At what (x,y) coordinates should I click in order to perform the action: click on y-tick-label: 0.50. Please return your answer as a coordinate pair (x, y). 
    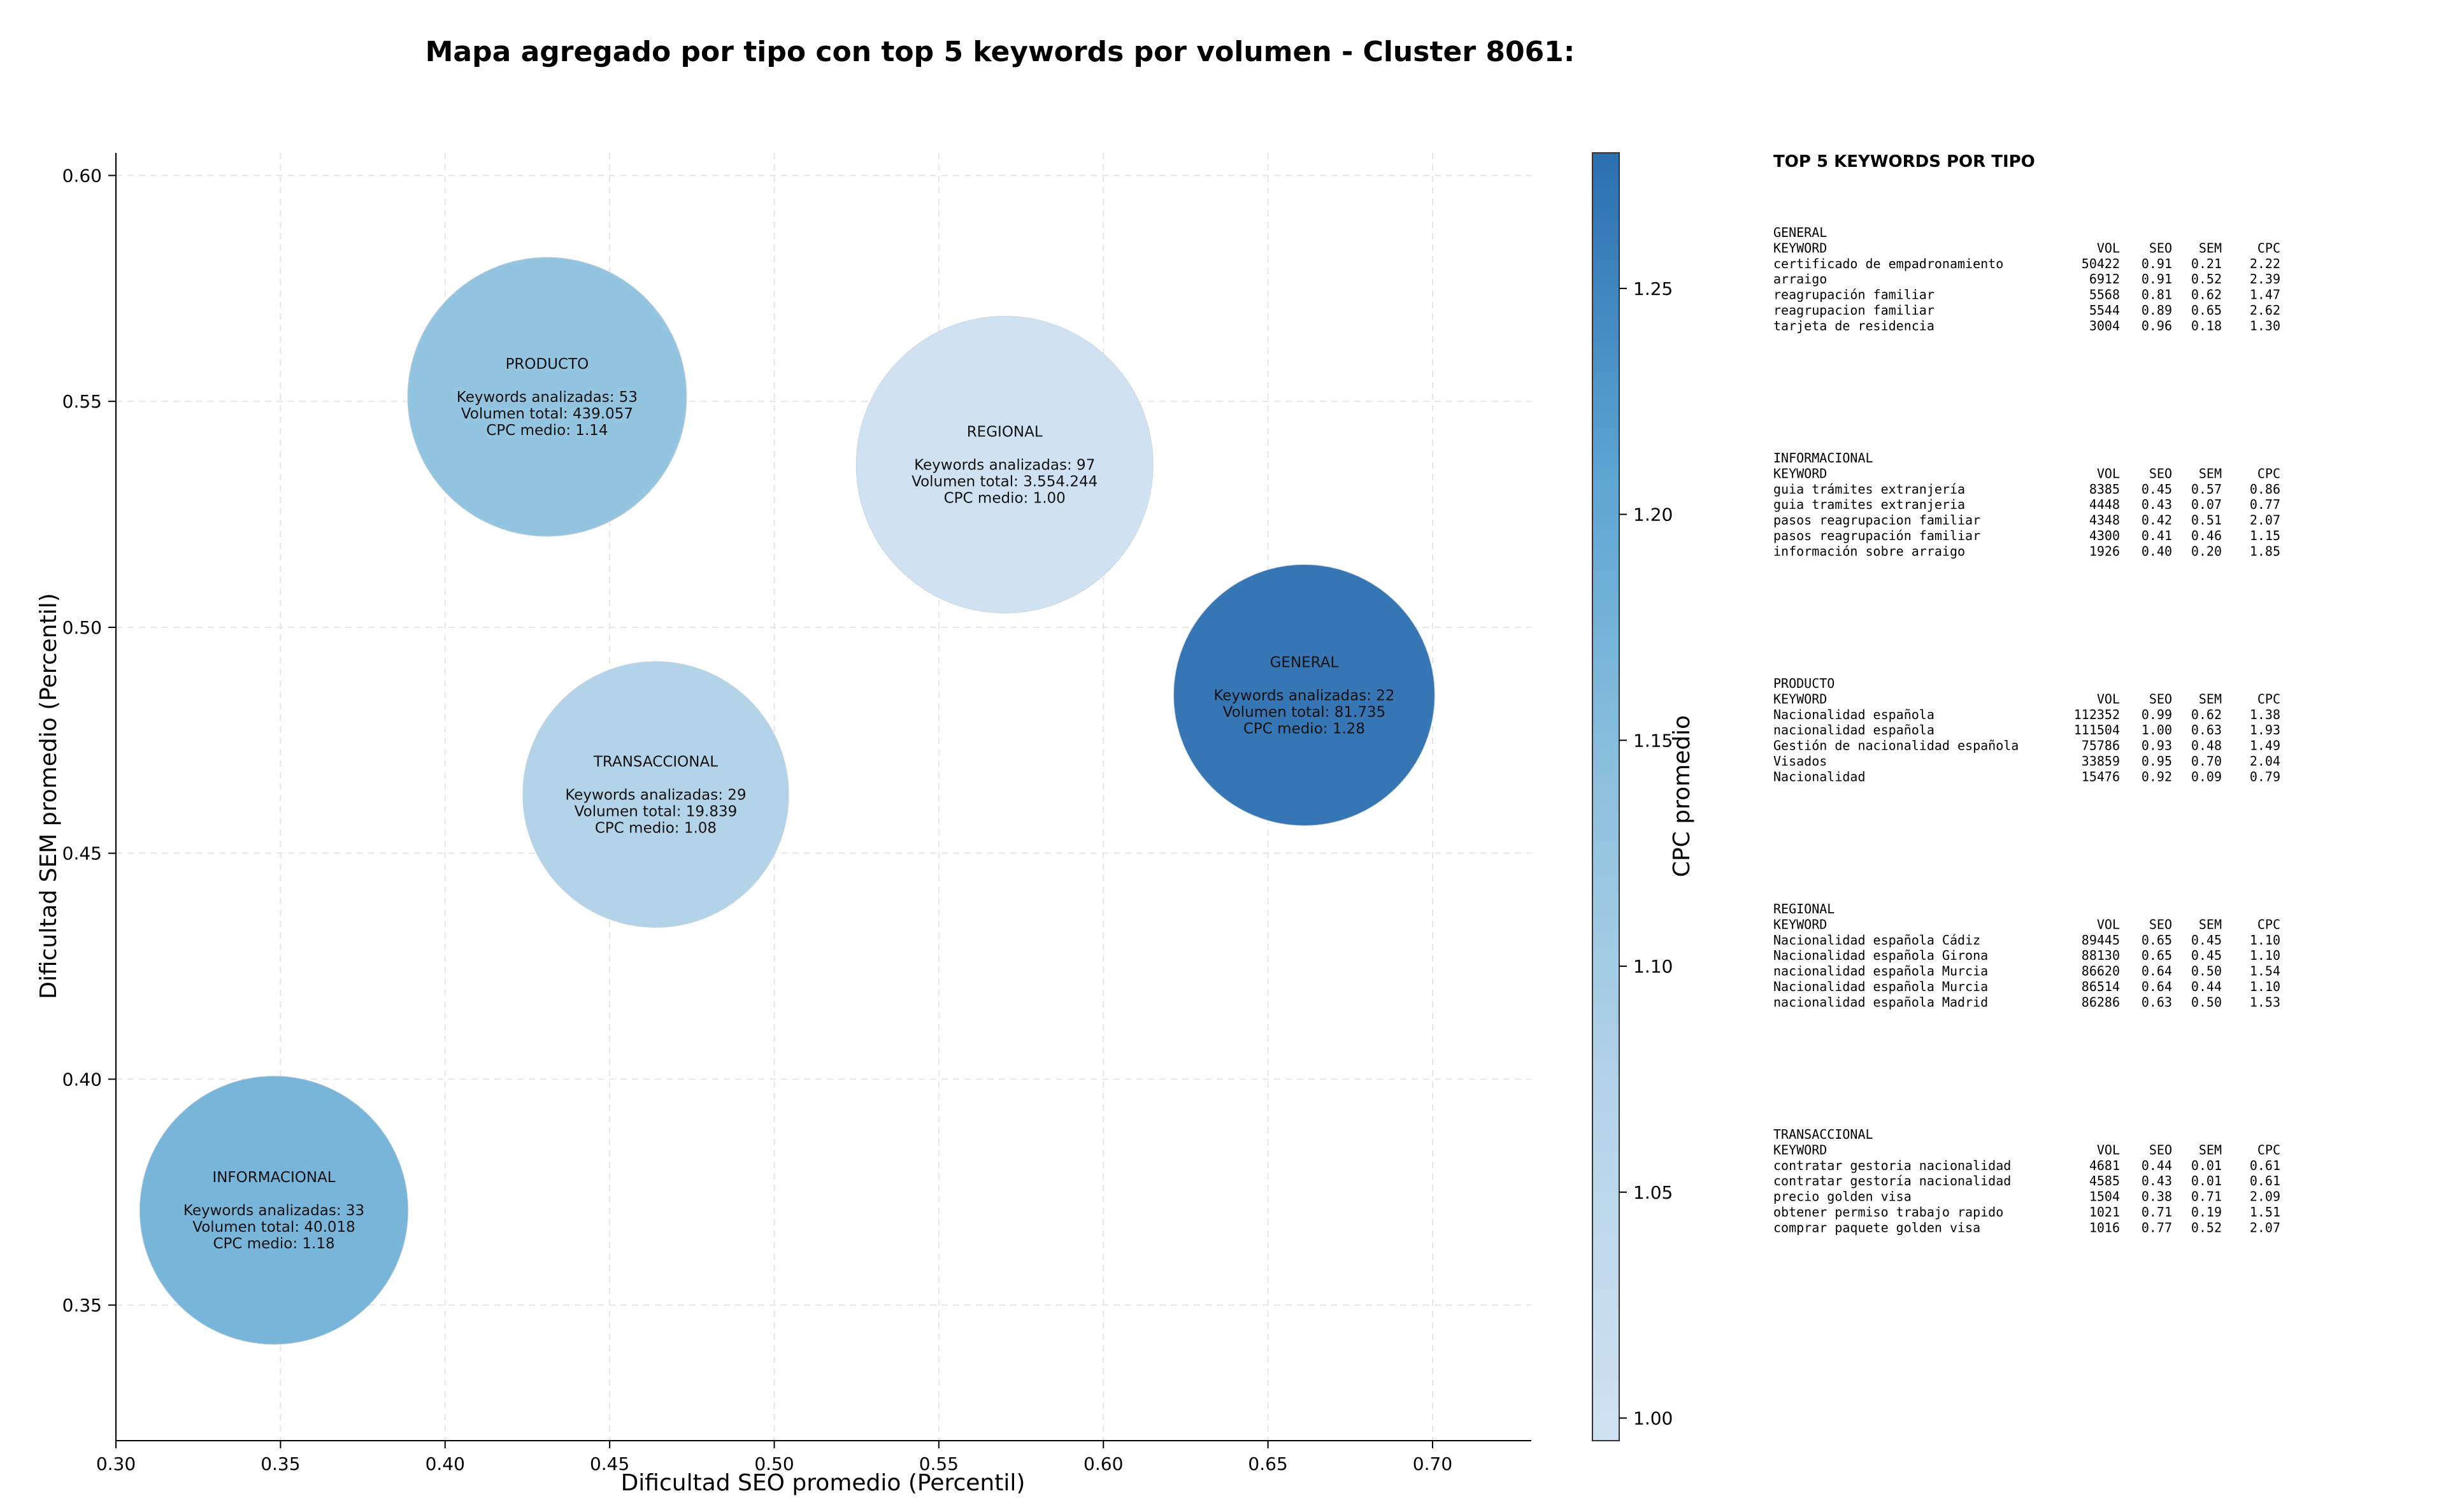
    Looking at the image, I should click on (82, 627).